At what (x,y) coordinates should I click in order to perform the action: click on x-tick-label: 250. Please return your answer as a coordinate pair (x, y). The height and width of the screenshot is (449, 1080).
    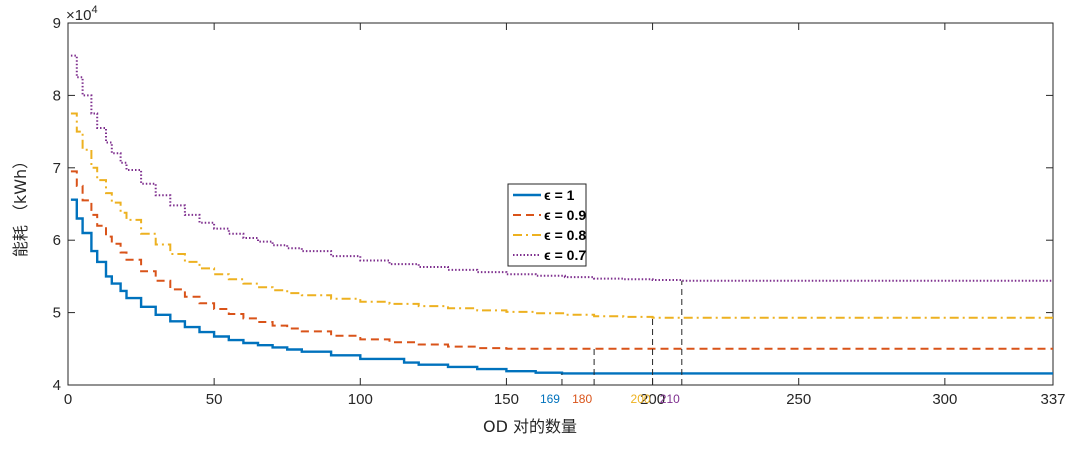
    Looking at the image, I should click on (798, 399).